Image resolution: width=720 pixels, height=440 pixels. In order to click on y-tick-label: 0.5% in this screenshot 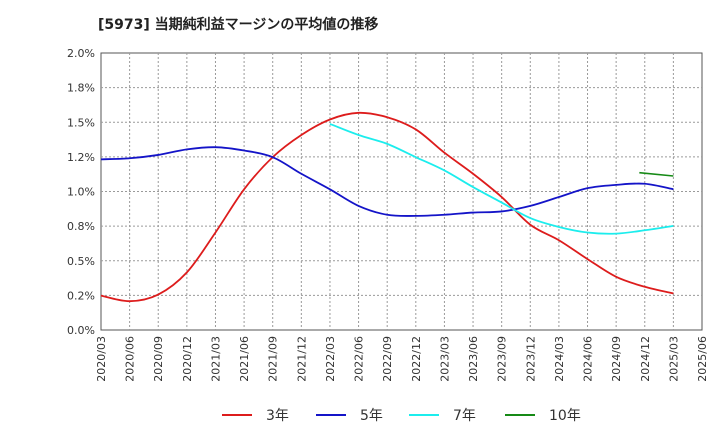, I will do `click(81, 261)`.